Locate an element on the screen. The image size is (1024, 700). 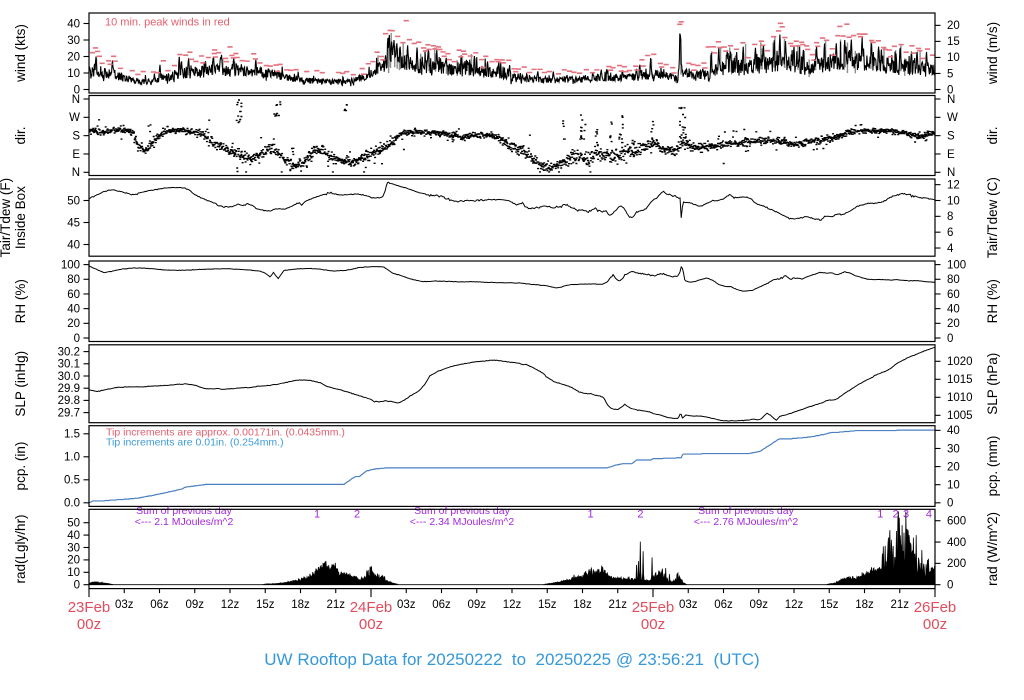
y-tick-label: 600 is located at coordinates (956, 522).